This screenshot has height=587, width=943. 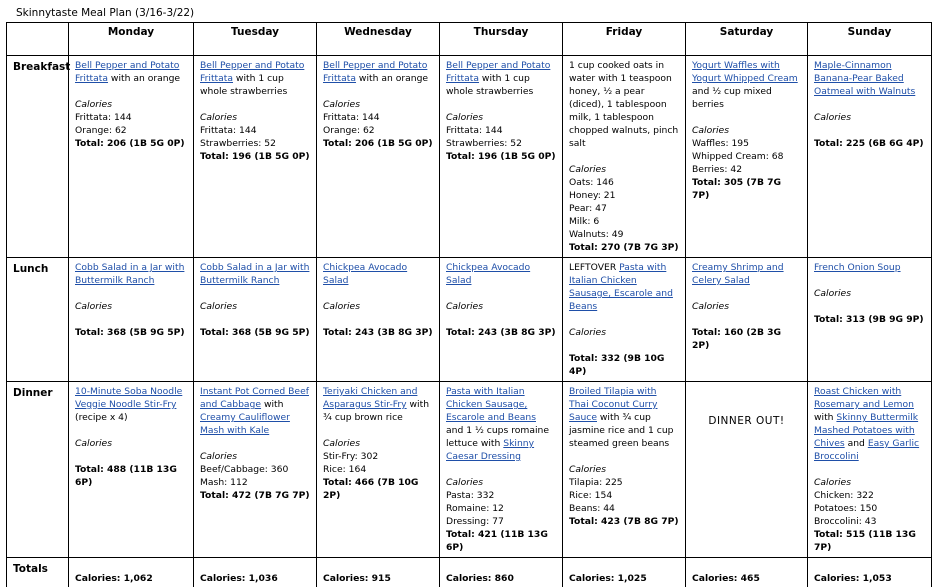 What do you see at coordinates (857, 267) in the screenshot?
I see `recipe-link: French Onion Soup` at bounding box center [857, 267].